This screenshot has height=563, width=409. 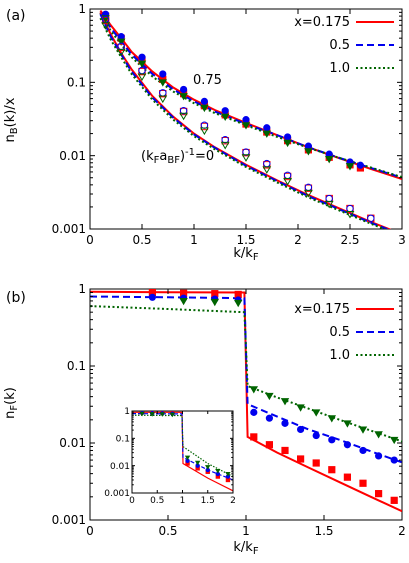 I want to click on x-tick-label: 2.5, so click(x=349, y=240).